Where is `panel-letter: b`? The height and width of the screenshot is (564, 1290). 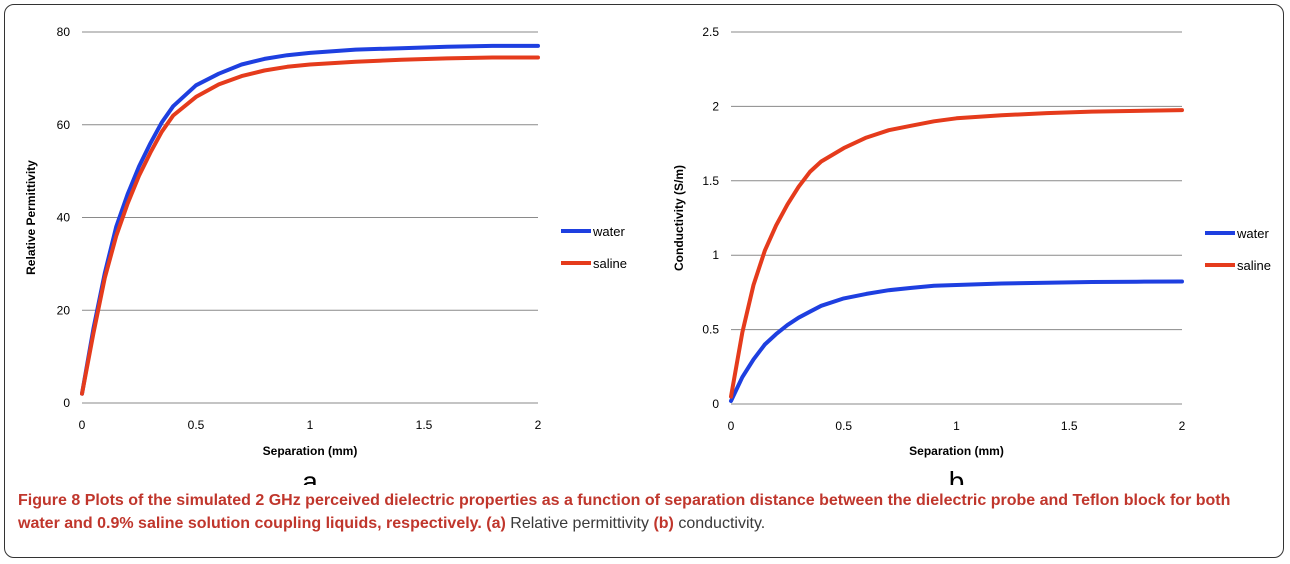
panel-letter: b is located at coordinates (957, 475).